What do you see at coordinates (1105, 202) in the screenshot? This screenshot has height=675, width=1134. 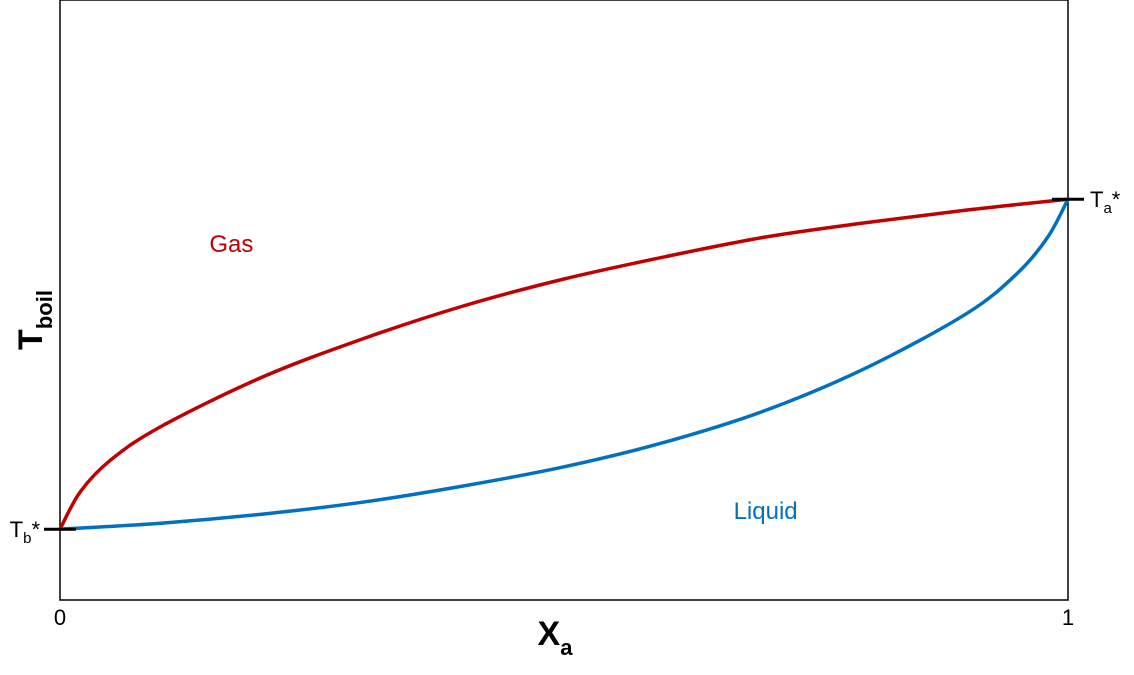 I see `y-tick-label: Ta*` at bounding box center [1105, 202].